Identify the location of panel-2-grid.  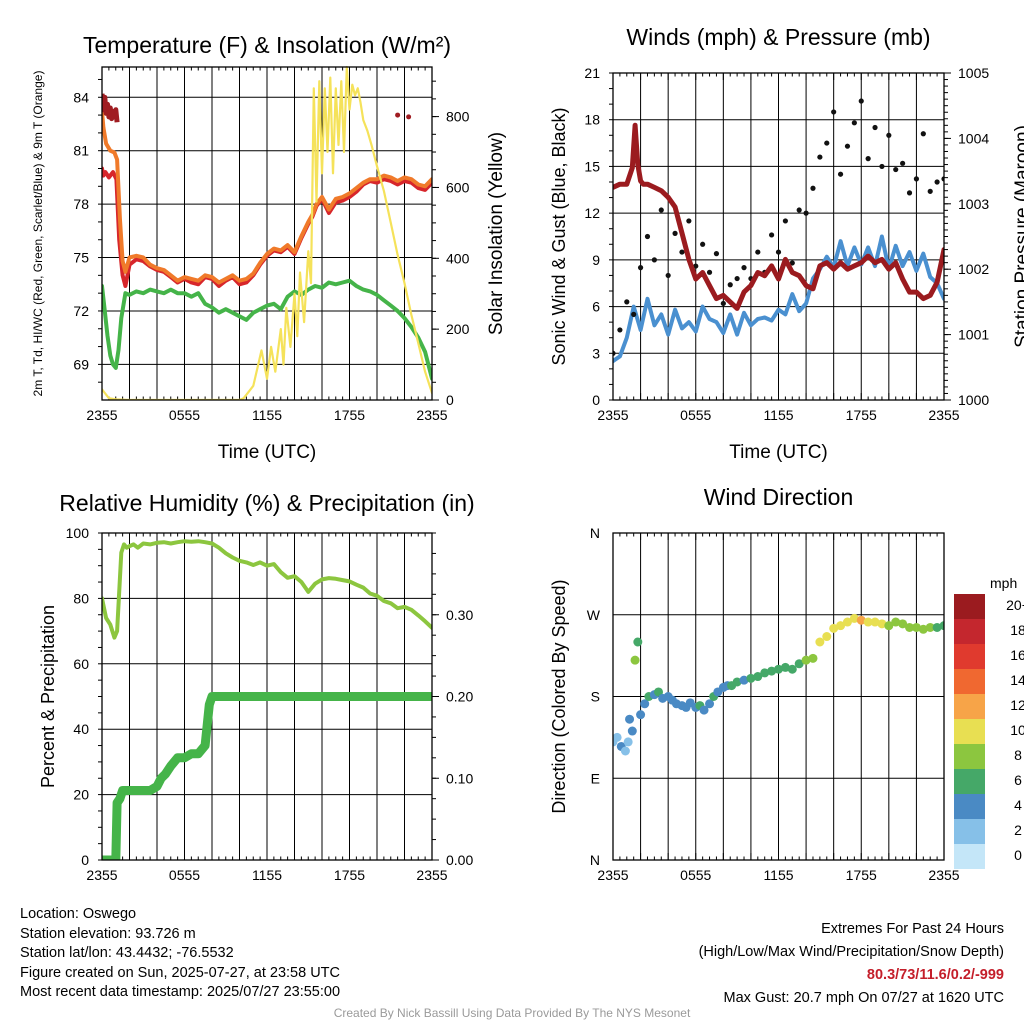
(780, 236).